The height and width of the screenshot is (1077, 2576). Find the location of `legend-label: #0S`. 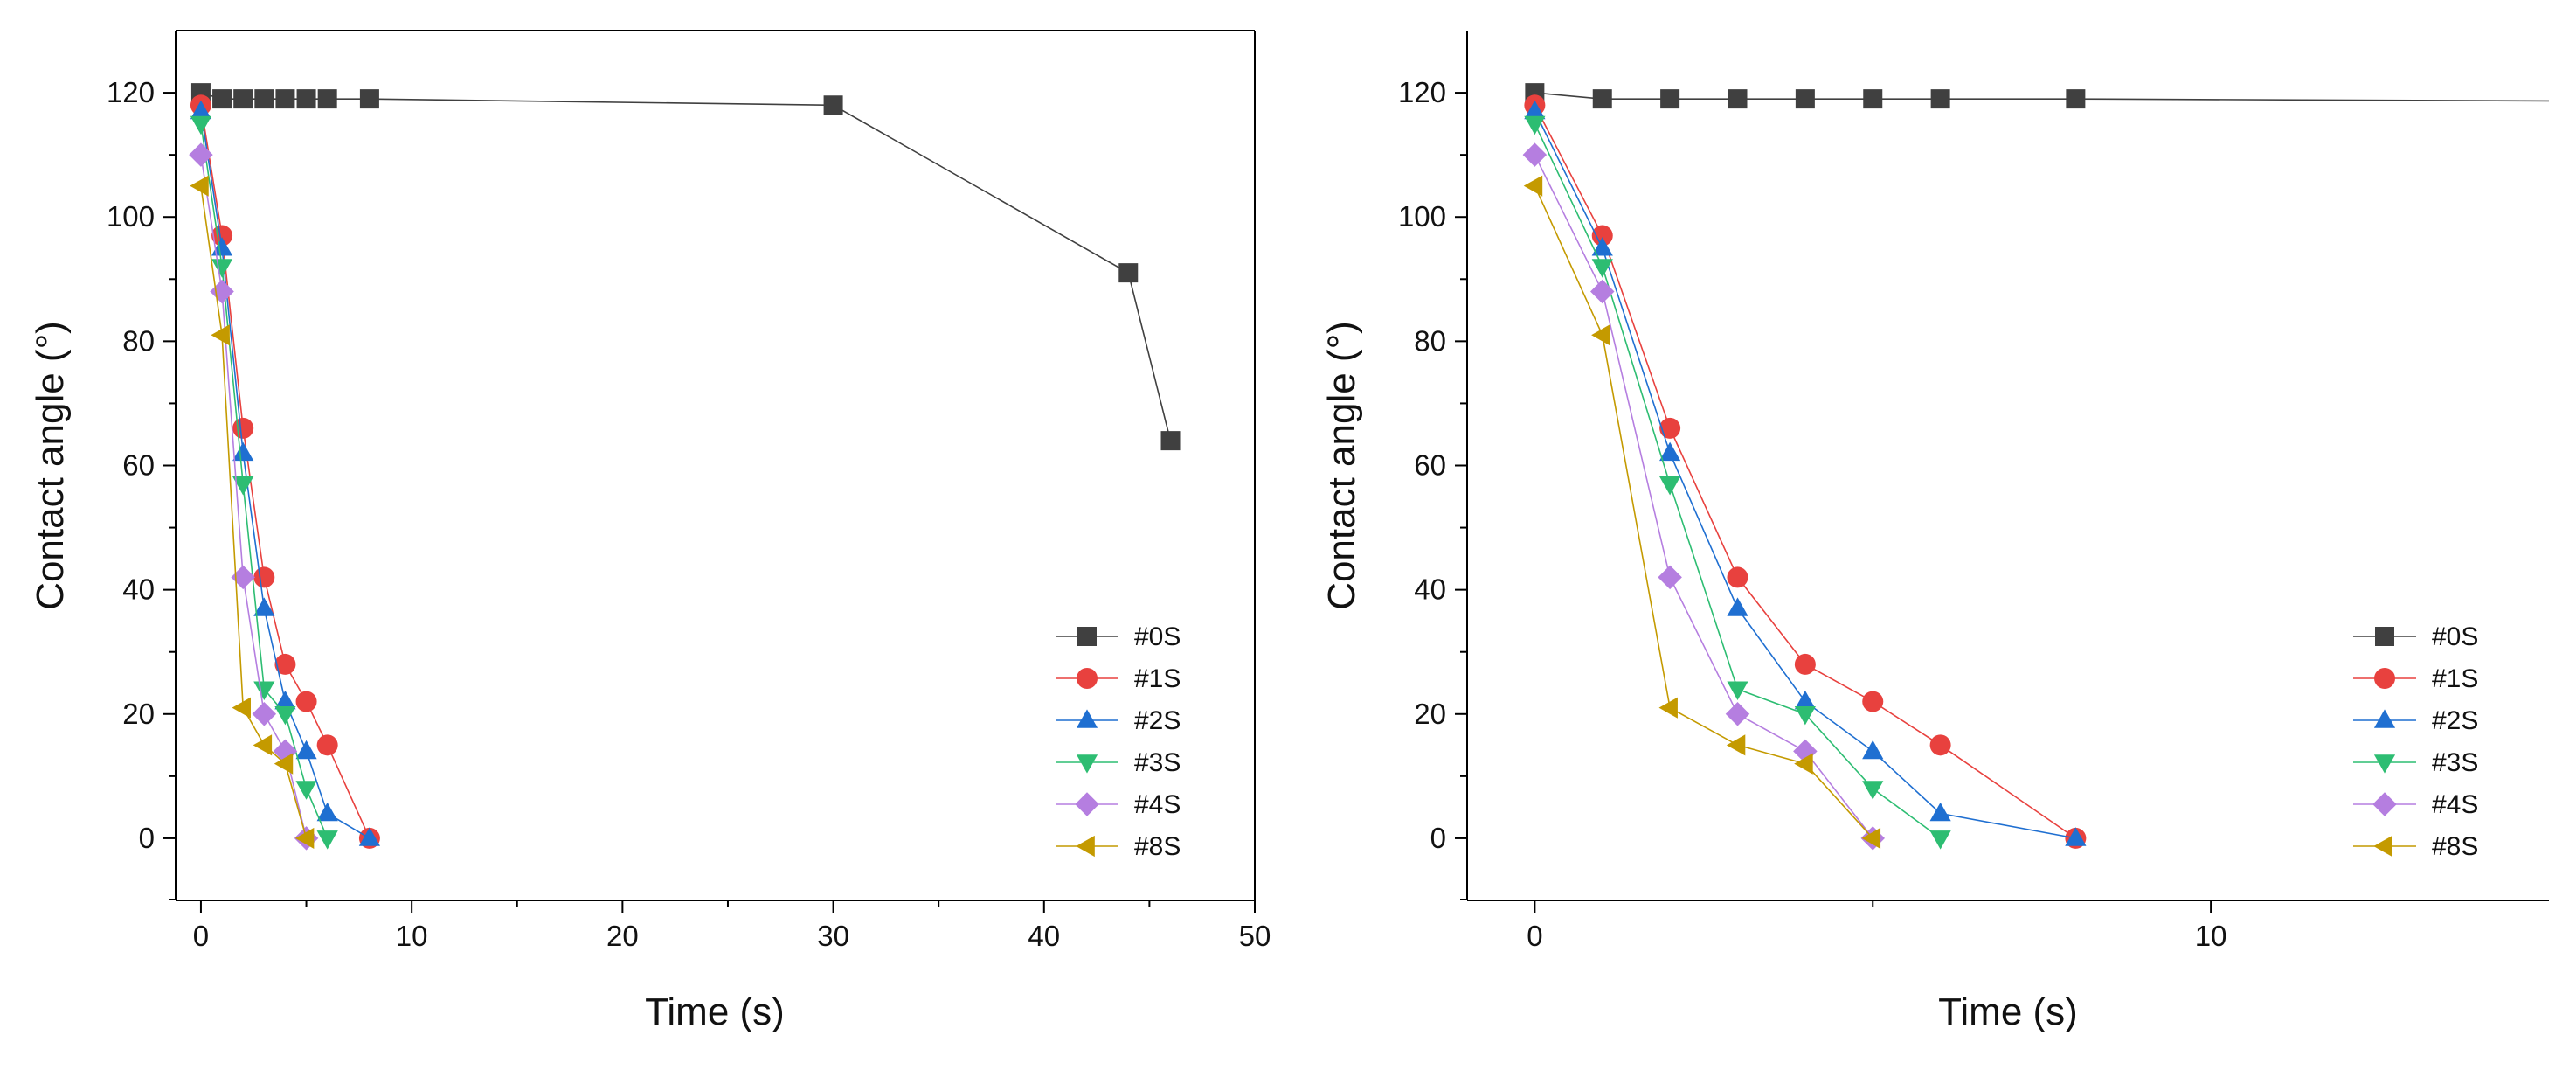

legend-label: #0S is located at coordinates (1157, 636).